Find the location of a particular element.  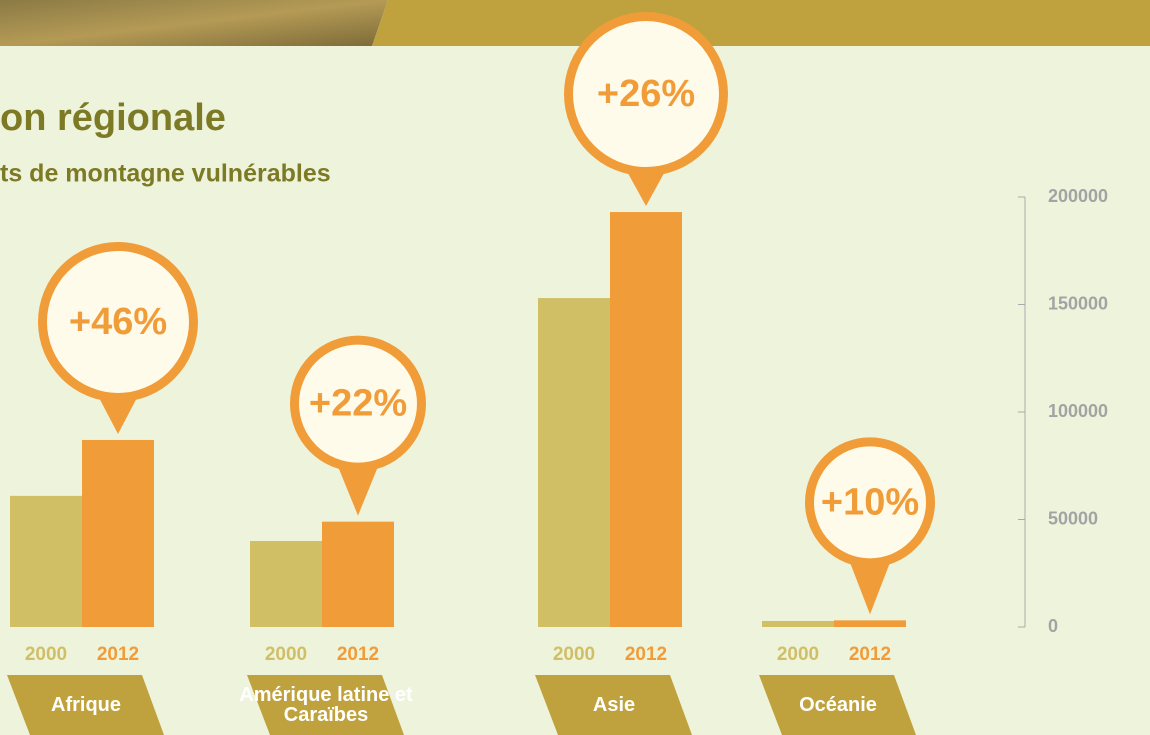

chart-title: on régionale is located at coordinates (113, 118).